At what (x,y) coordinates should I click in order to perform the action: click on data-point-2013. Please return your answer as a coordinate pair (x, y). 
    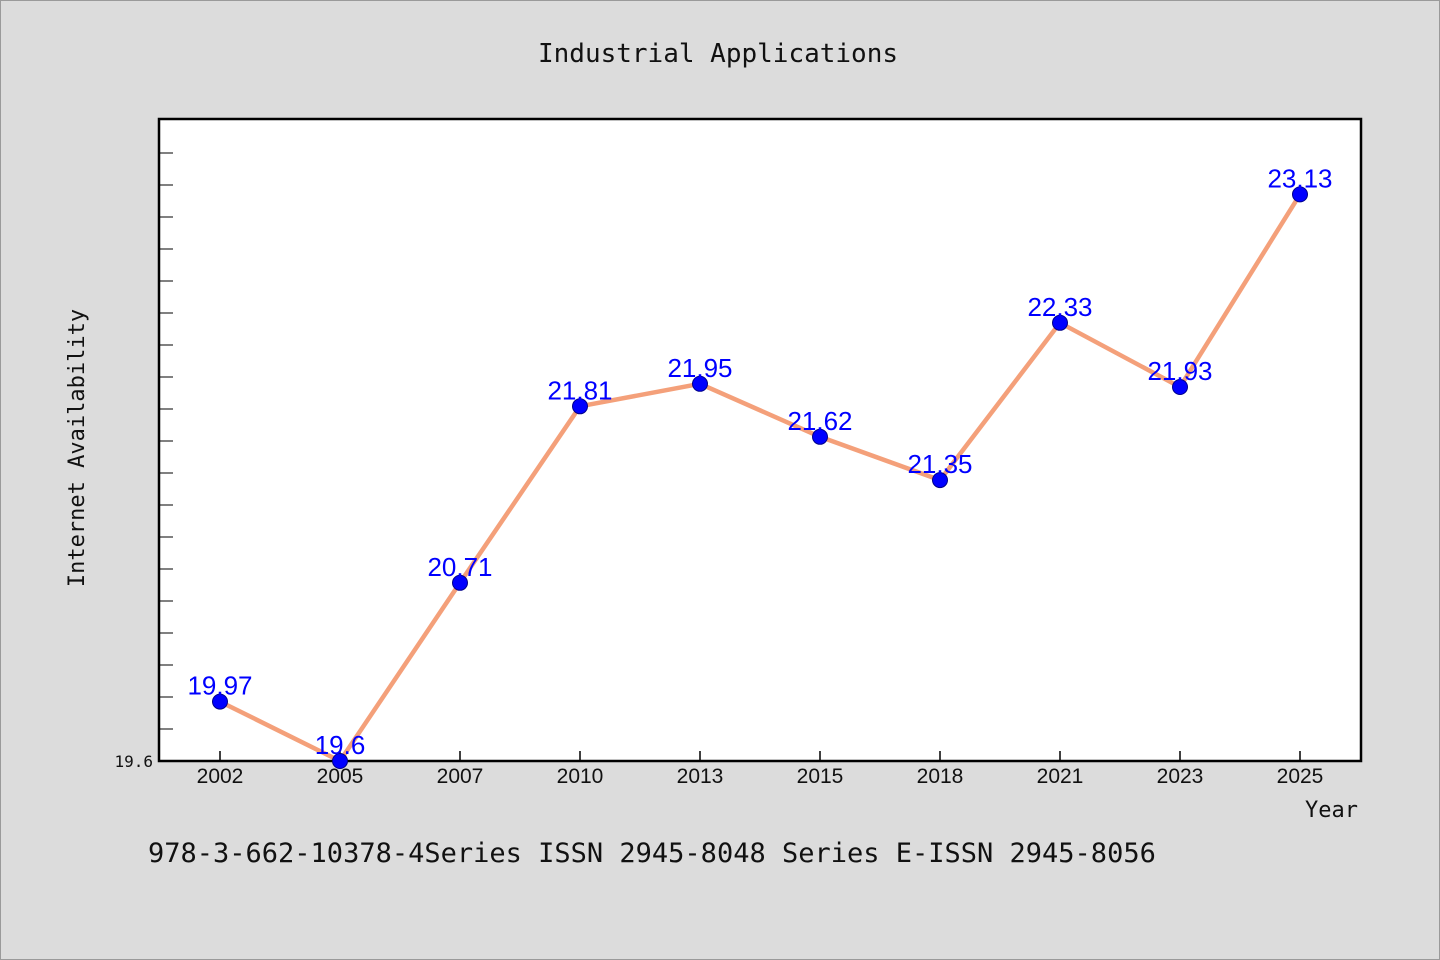
    Looking at the image, I should click on (700, 383).